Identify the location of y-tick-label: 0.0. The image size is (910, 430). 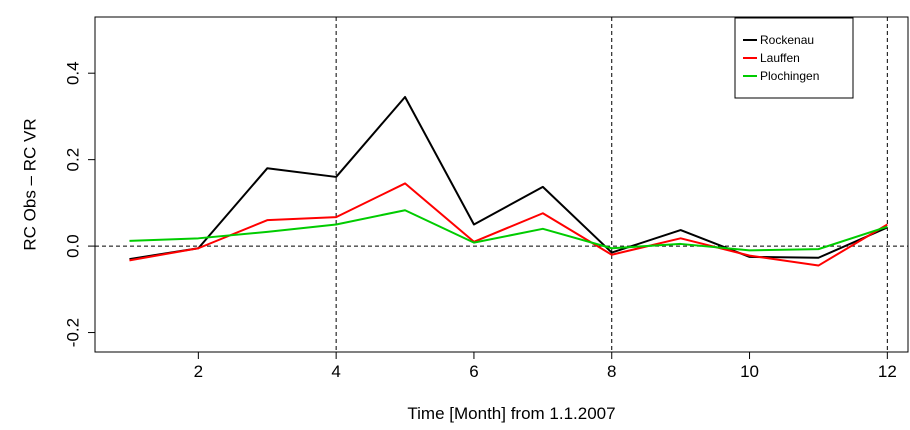
(73, 246).